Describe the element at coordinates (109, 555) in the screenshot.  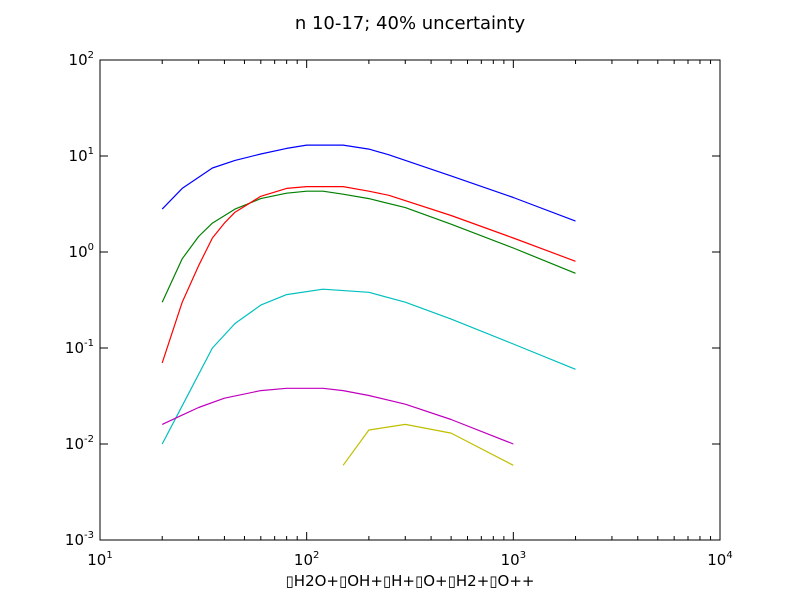
I see `x-tick-label-exponent: 1` at that location.